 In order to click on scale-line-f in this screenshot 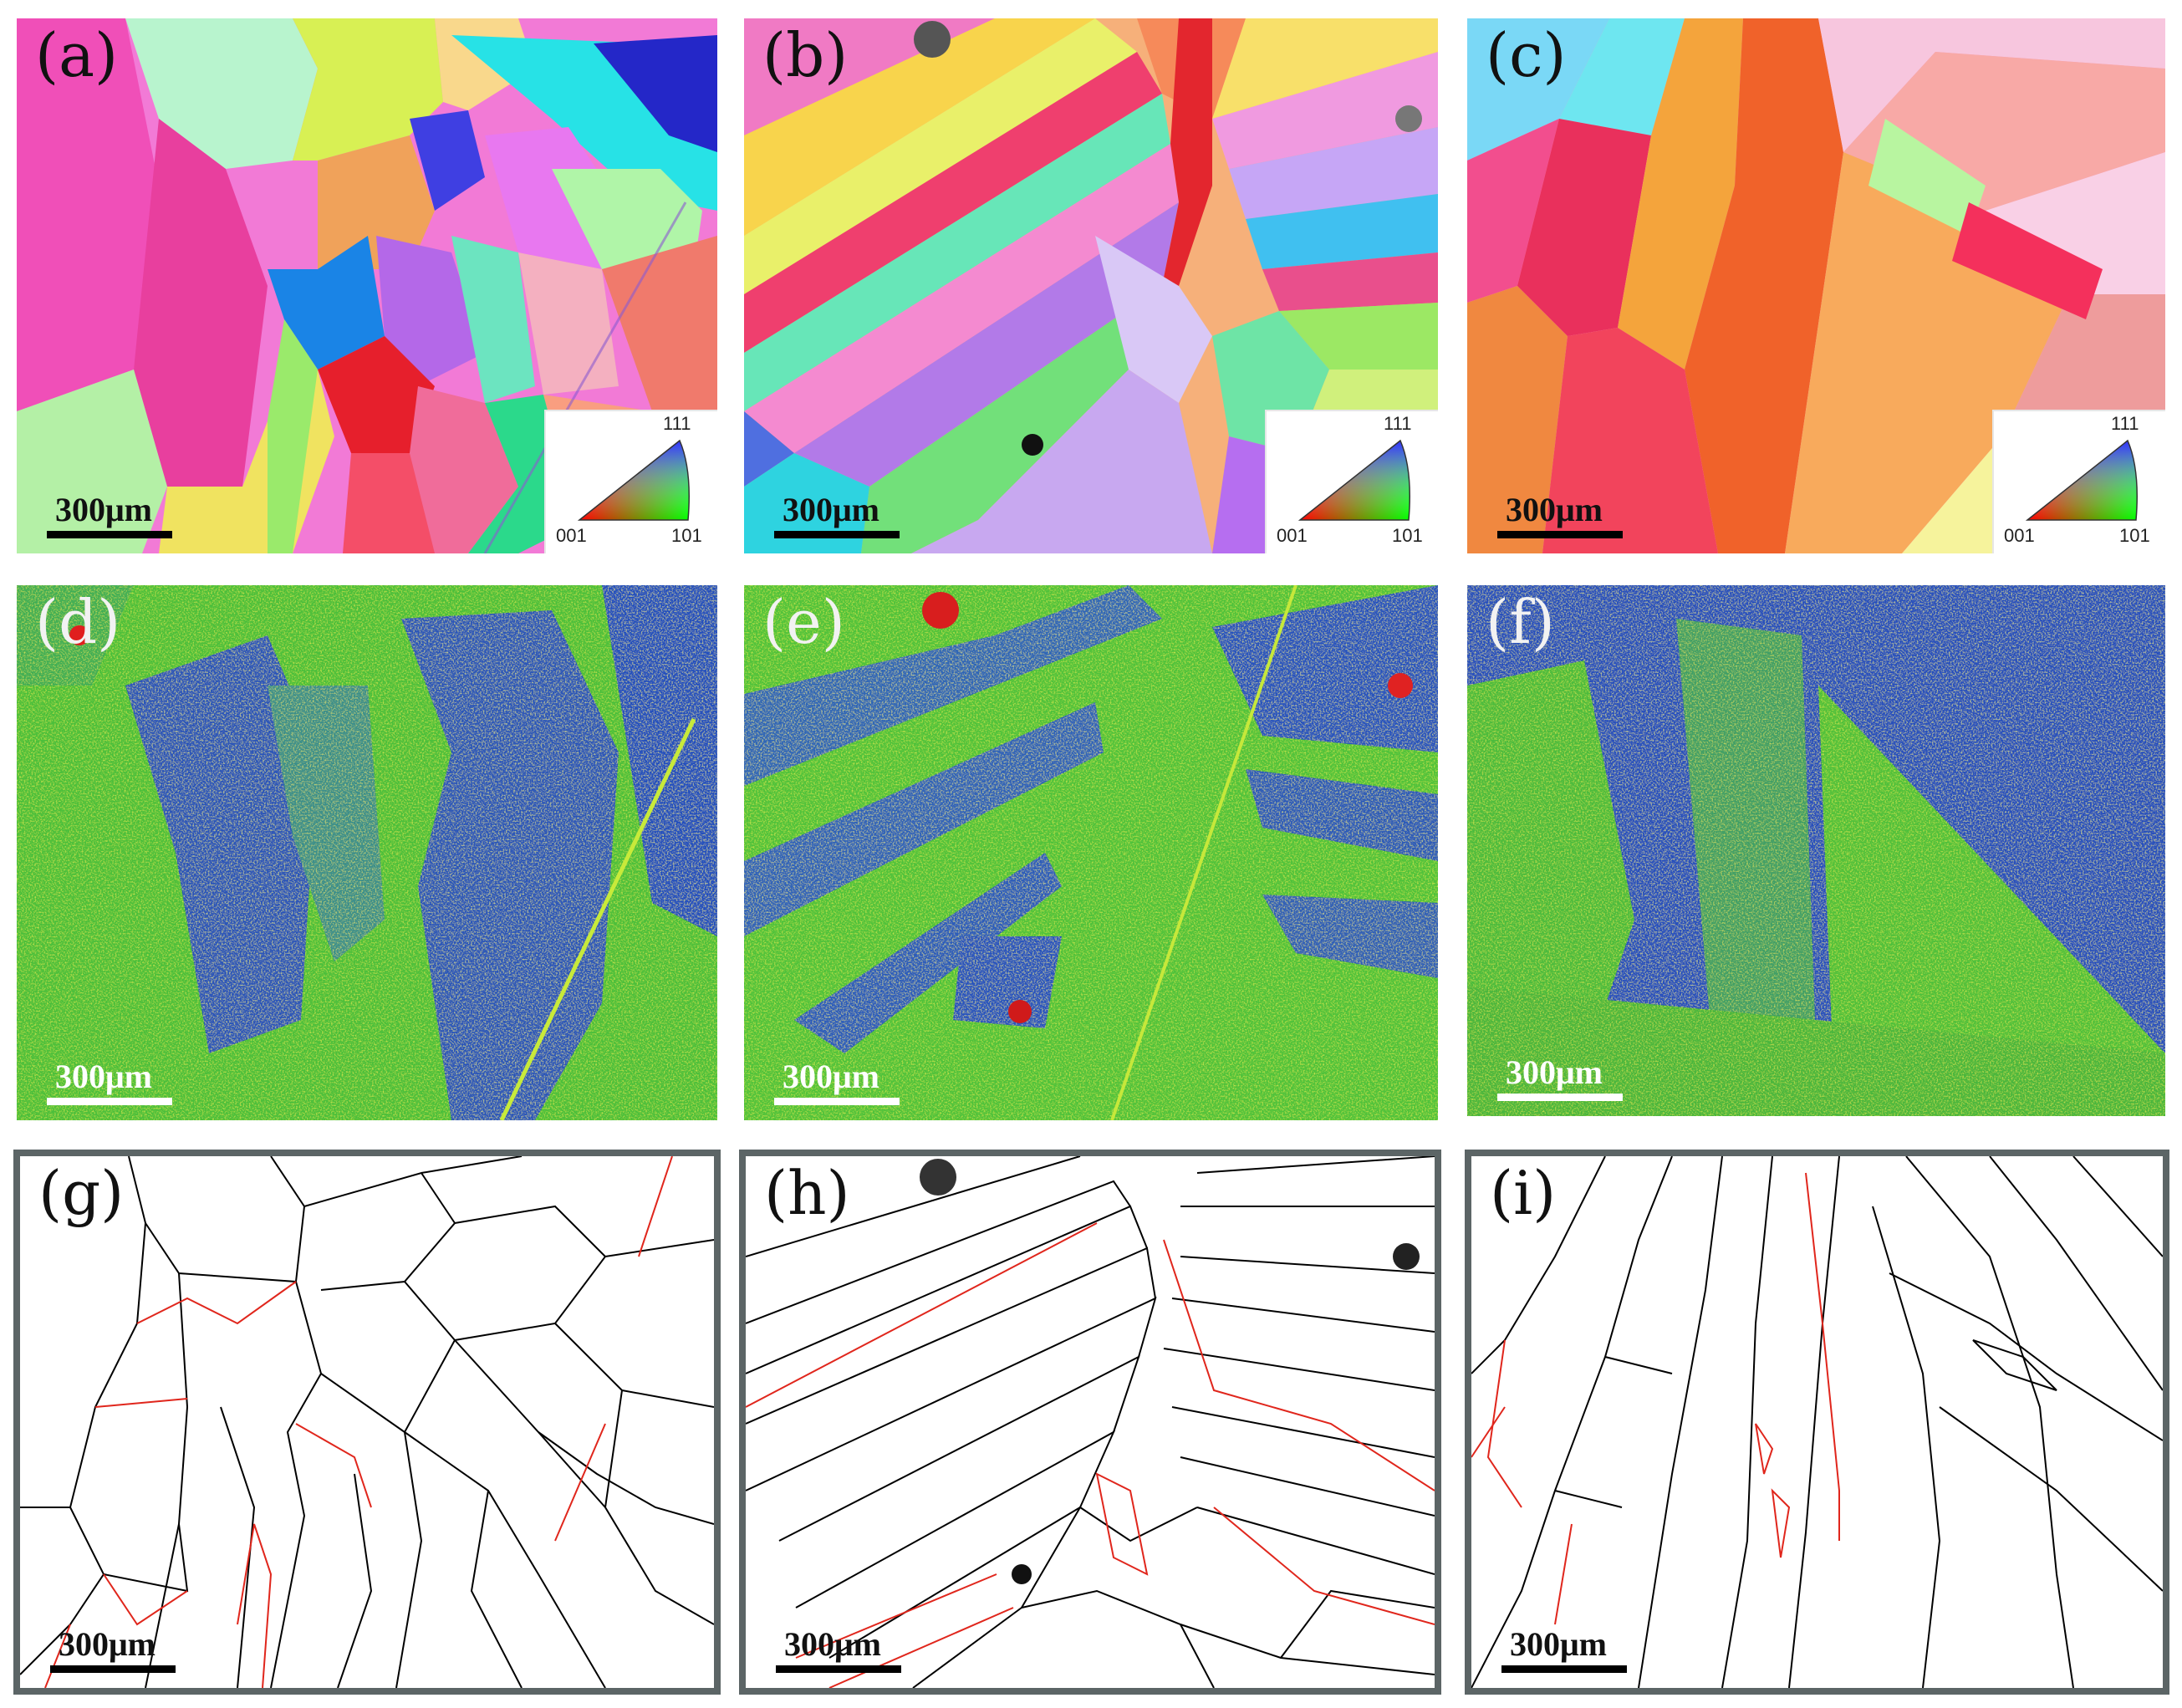, I will do `click(1560, 1097)`.